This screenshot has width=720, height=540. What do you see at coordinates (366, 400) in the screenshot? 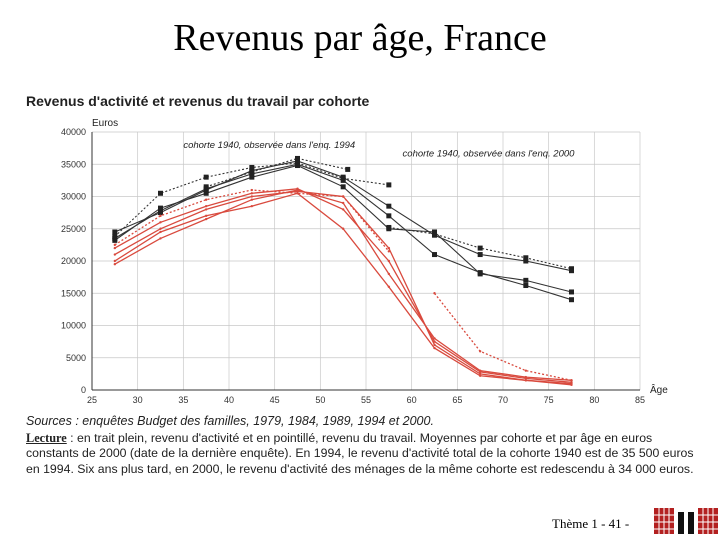
I see `x-tick-label: 55` at bounding box center [366, 400].